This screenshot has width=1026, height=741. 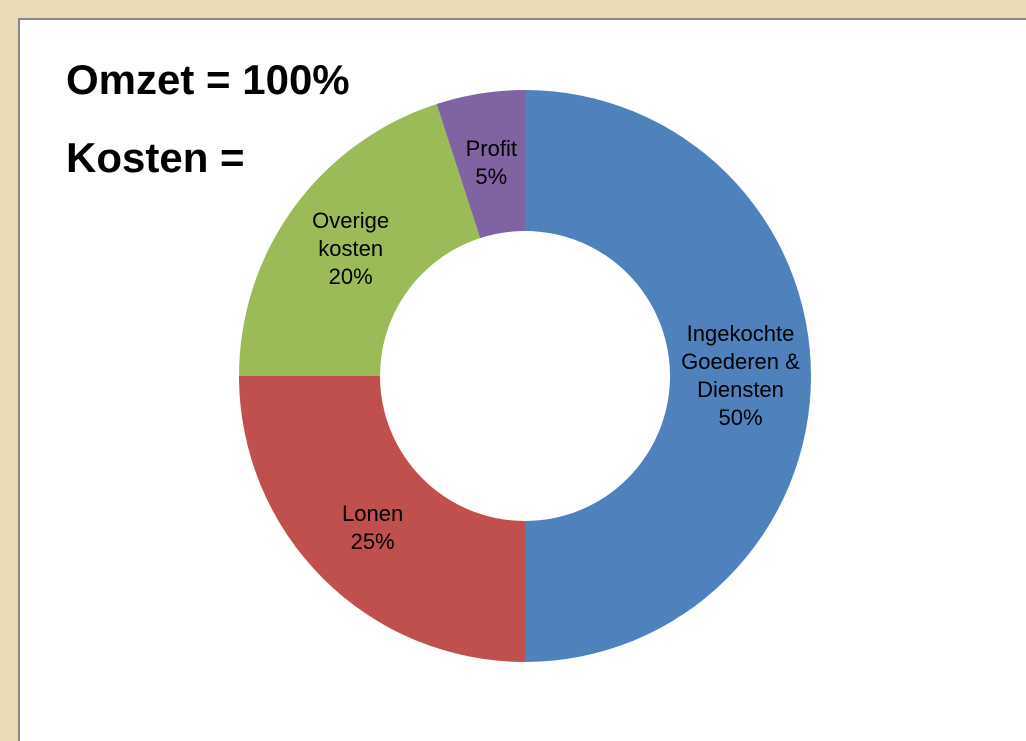 I want to click on chart-title: Omzet = 100%, so click(x=208, y=79).